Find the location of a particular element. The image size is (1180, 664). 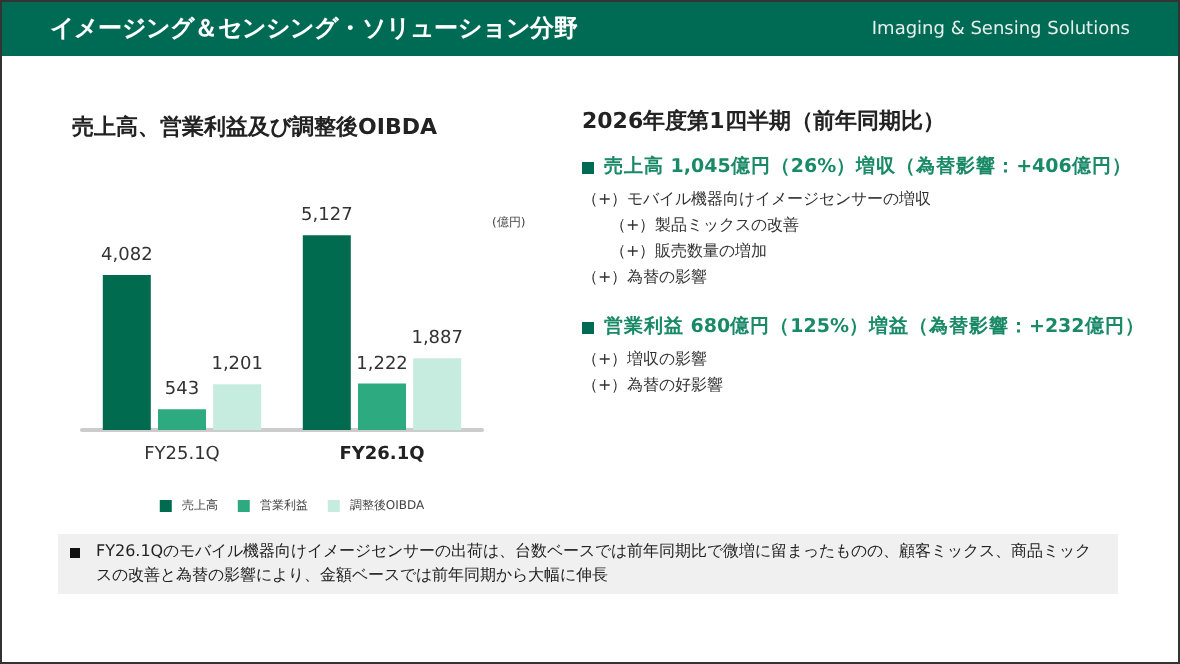

text: （+）販売数量の増加 is located at coordinates (689, 252).